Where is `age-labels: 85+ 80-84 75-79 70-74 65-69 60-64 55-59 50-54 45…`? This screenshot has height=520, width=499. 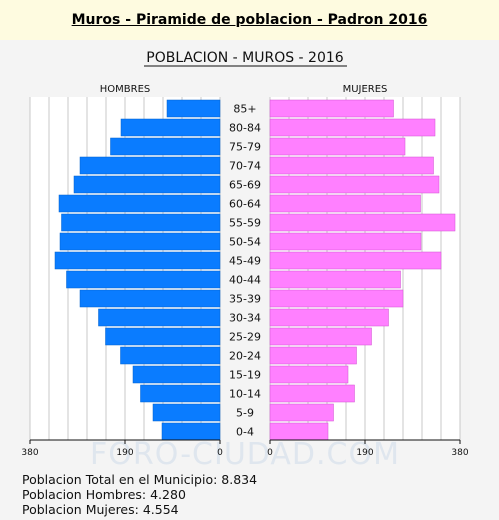 age-labels: 85+ 80-84 75-79 70-74 65-69 60-64 55-59 50-54 45… is located at coordinates (245, 271).